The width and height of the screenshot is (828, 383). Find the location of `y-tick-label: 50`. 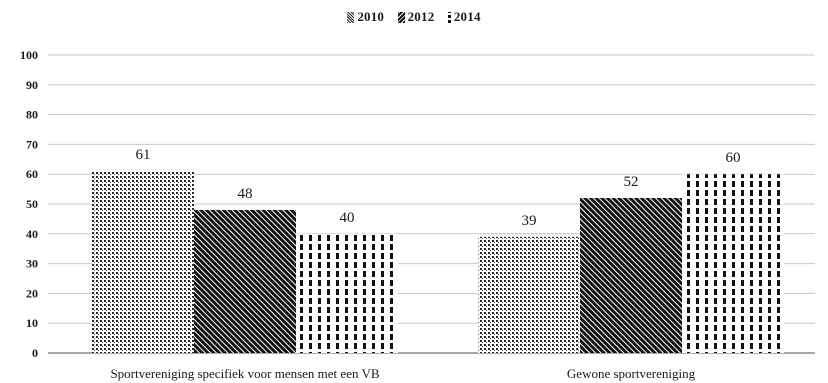

y-tick-label: 50 is located at coordinates (32, 204).